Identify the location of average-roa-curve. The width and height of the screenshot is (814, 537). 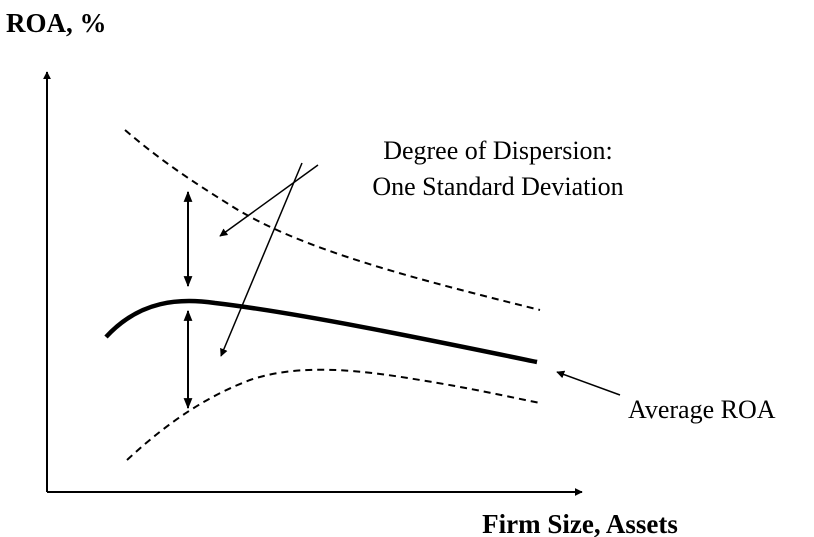
(321, 331).